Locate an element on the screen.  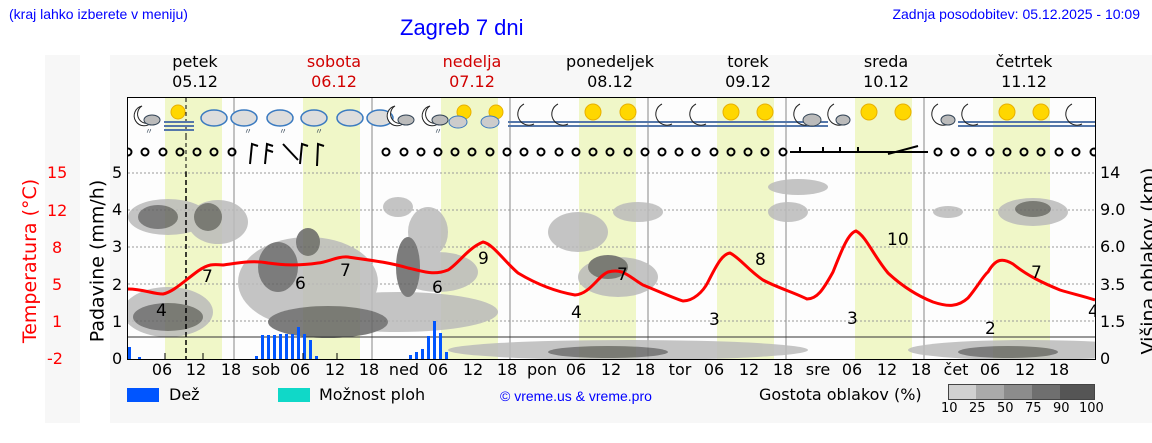
region-hint: (kraj lahko izberete v meniju) is located at coordinates (98, 14).